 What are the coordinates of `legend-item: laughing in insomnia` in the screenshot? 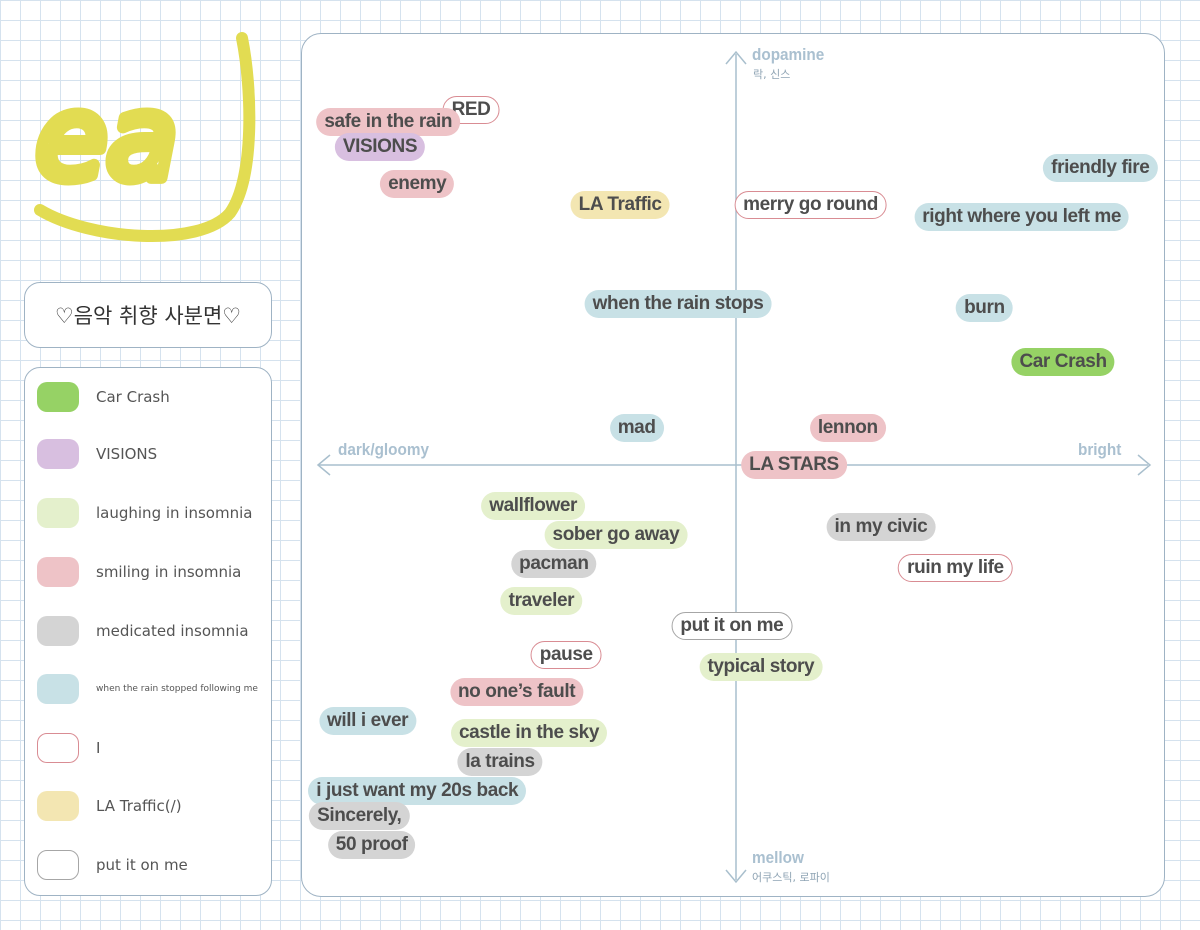 It's located at (144, 513).